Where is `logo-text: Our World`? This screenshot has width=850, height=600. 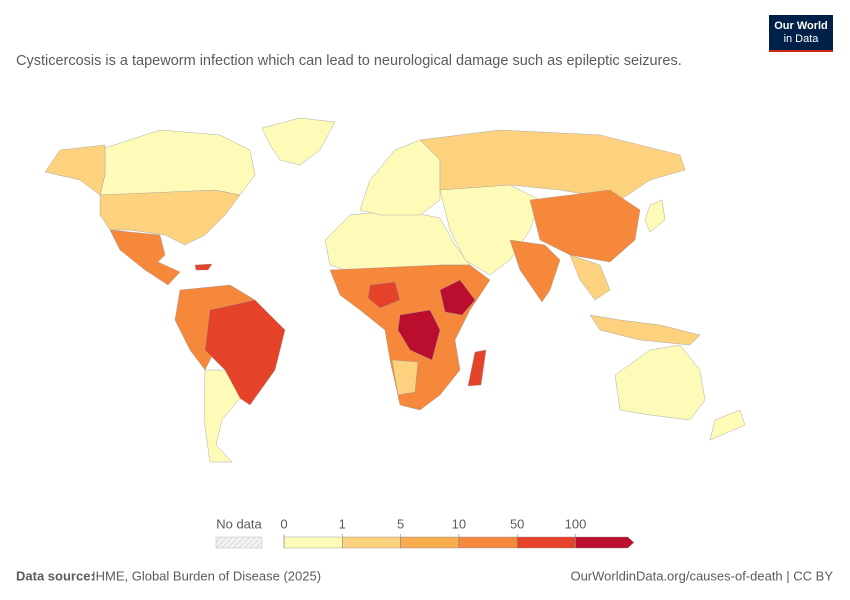 logo-text: Our World is located at coordinates (801, 26).